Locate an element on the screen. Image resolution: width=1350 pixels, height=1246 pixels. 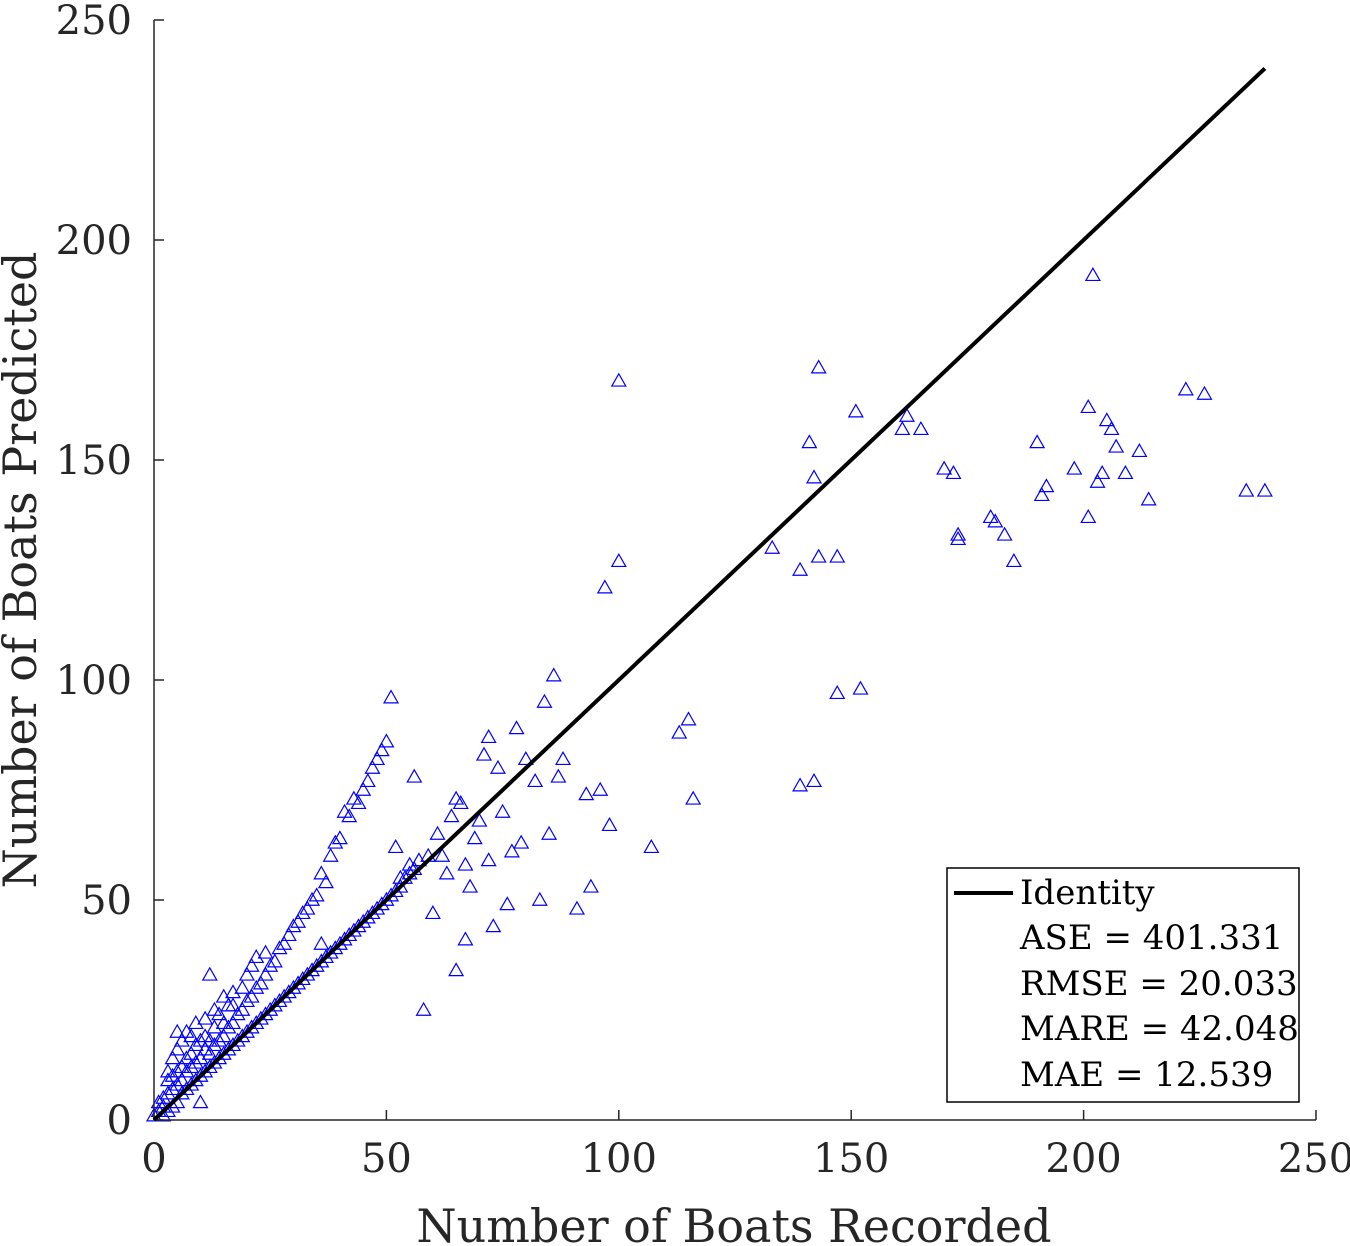
x-tick-label: 0 is located at coordinates (153, 1159).